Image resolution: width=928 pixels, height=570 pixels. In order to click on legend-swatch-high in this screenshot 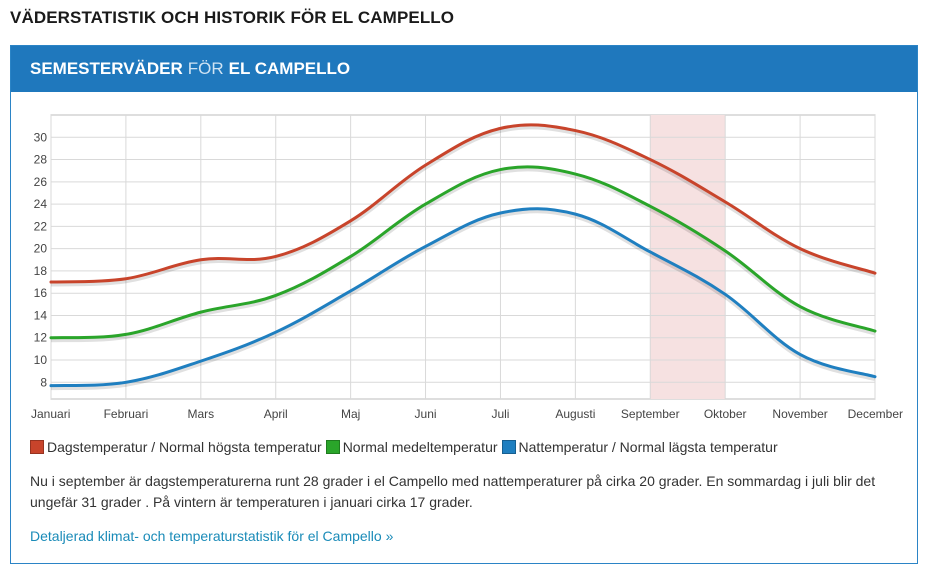, I will do `click(37, 447)`.